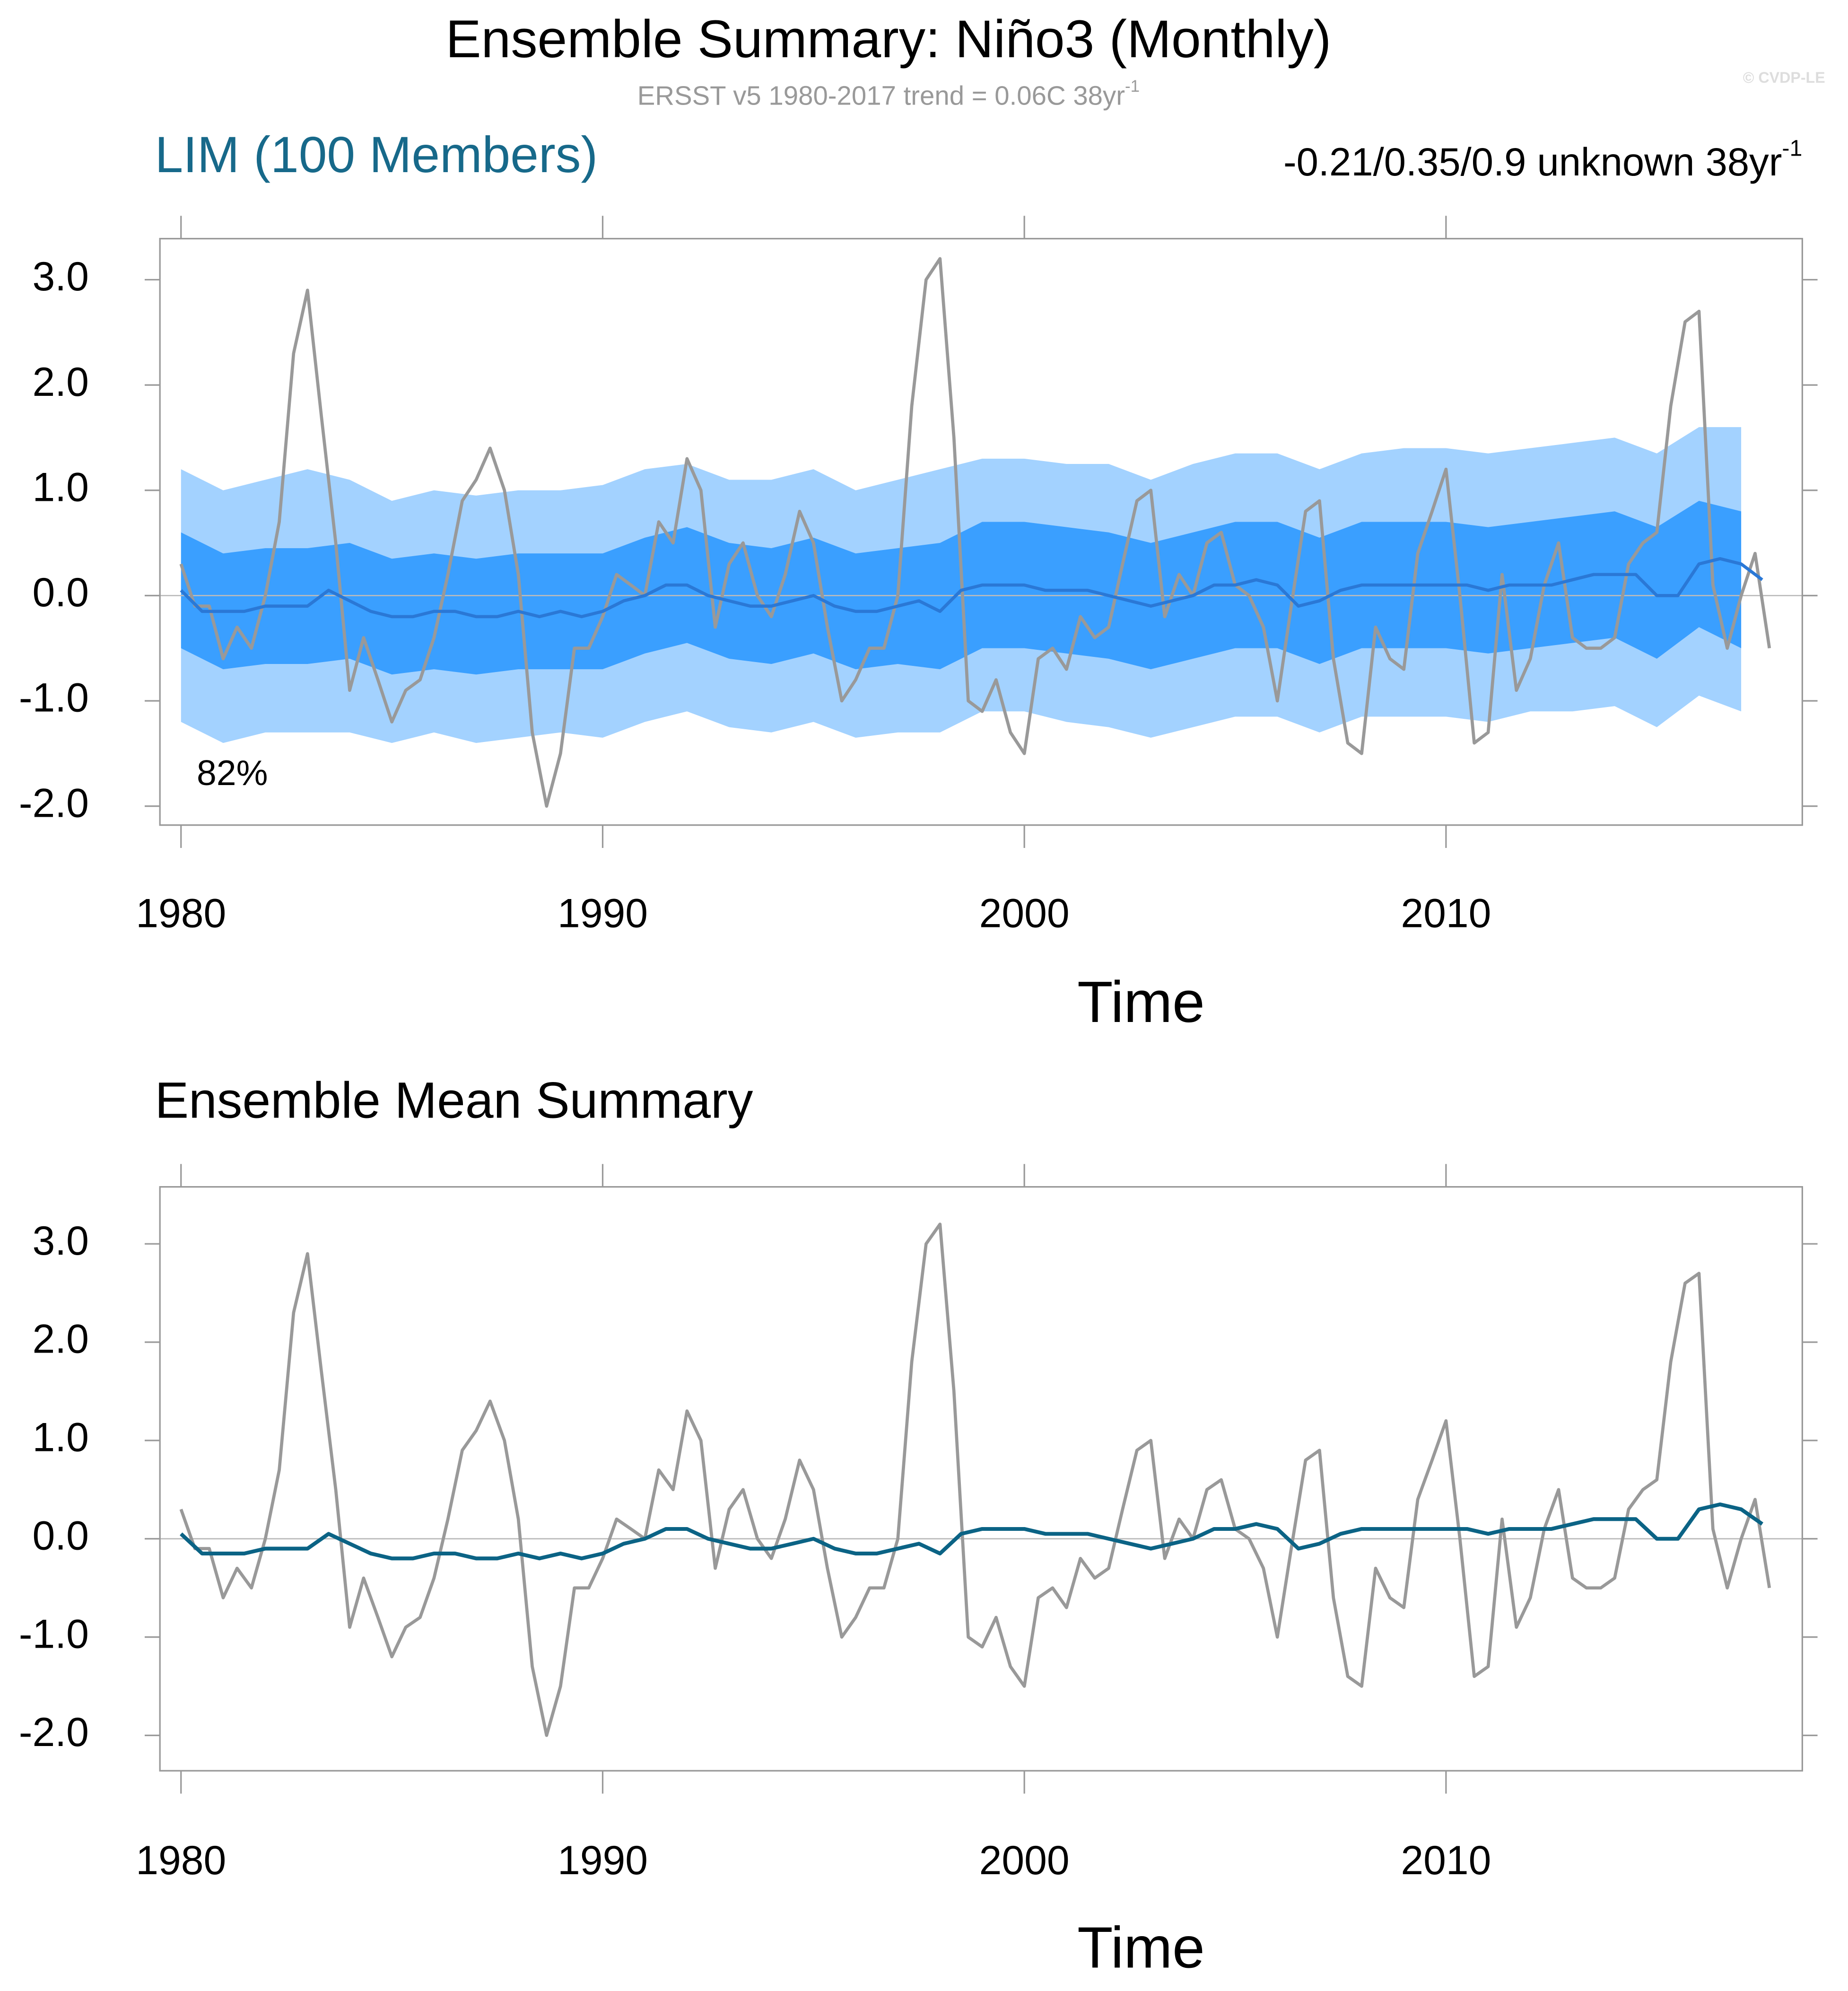 The image size is (1848, 1991). Describe the element at coordinates (881, 96) in the screenshot. I see `subtitle-text: ERSST v5 1980-2017 trend = 0.06C 38yr` at that location.